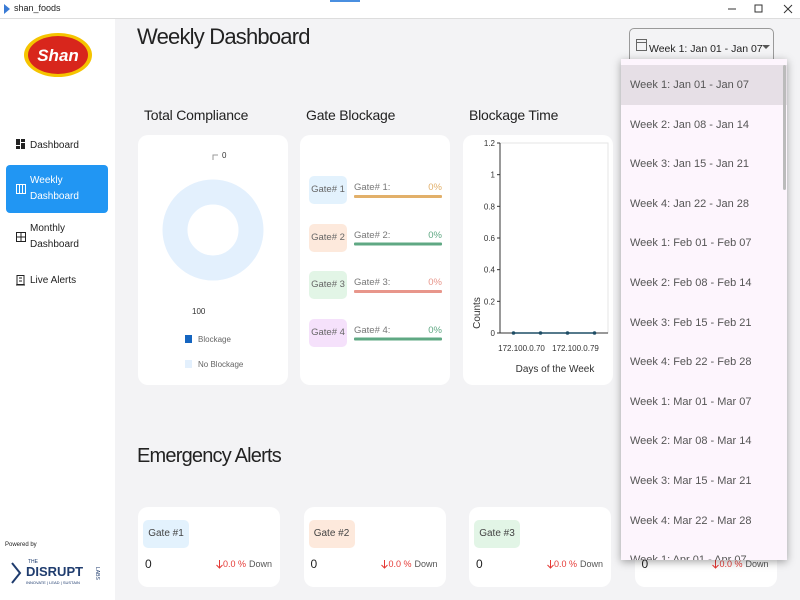  What do you see at coordinates (497, 534) in the screenshot?
I see `alert-chip: Gate #3` at bounding box center [497, 534].